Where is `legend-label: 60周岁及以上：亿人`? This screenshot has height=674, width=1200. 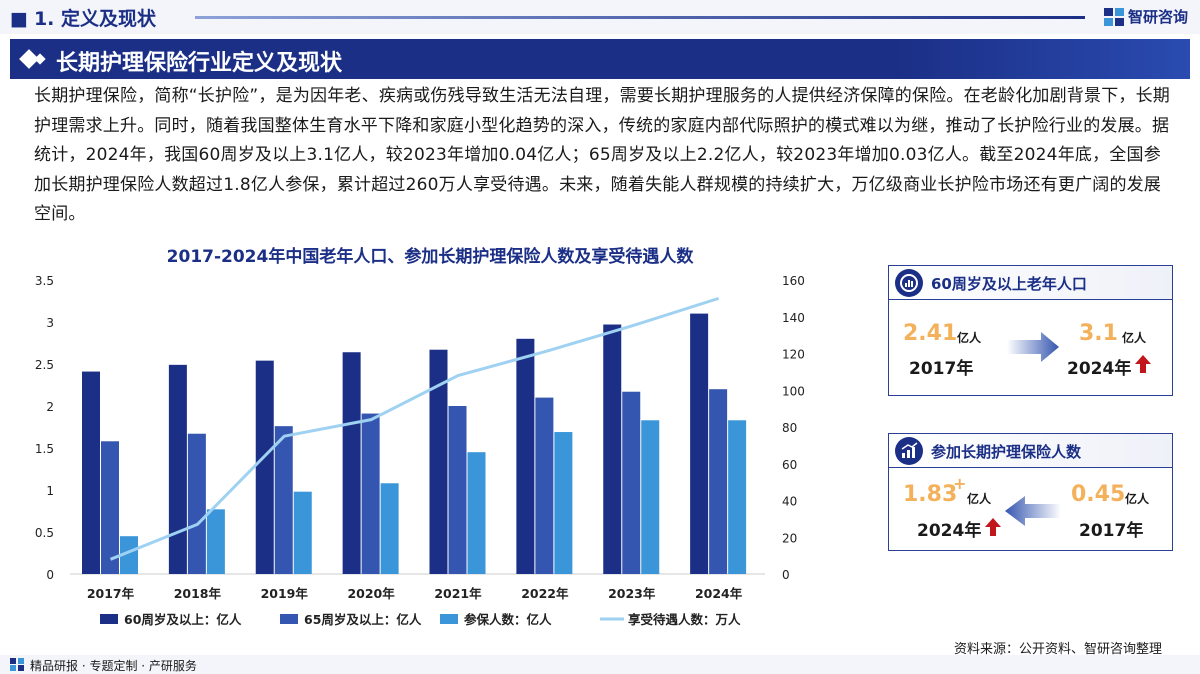
legend-label: 60周岁及以上：亿人 is located at coordinates (183, 619).